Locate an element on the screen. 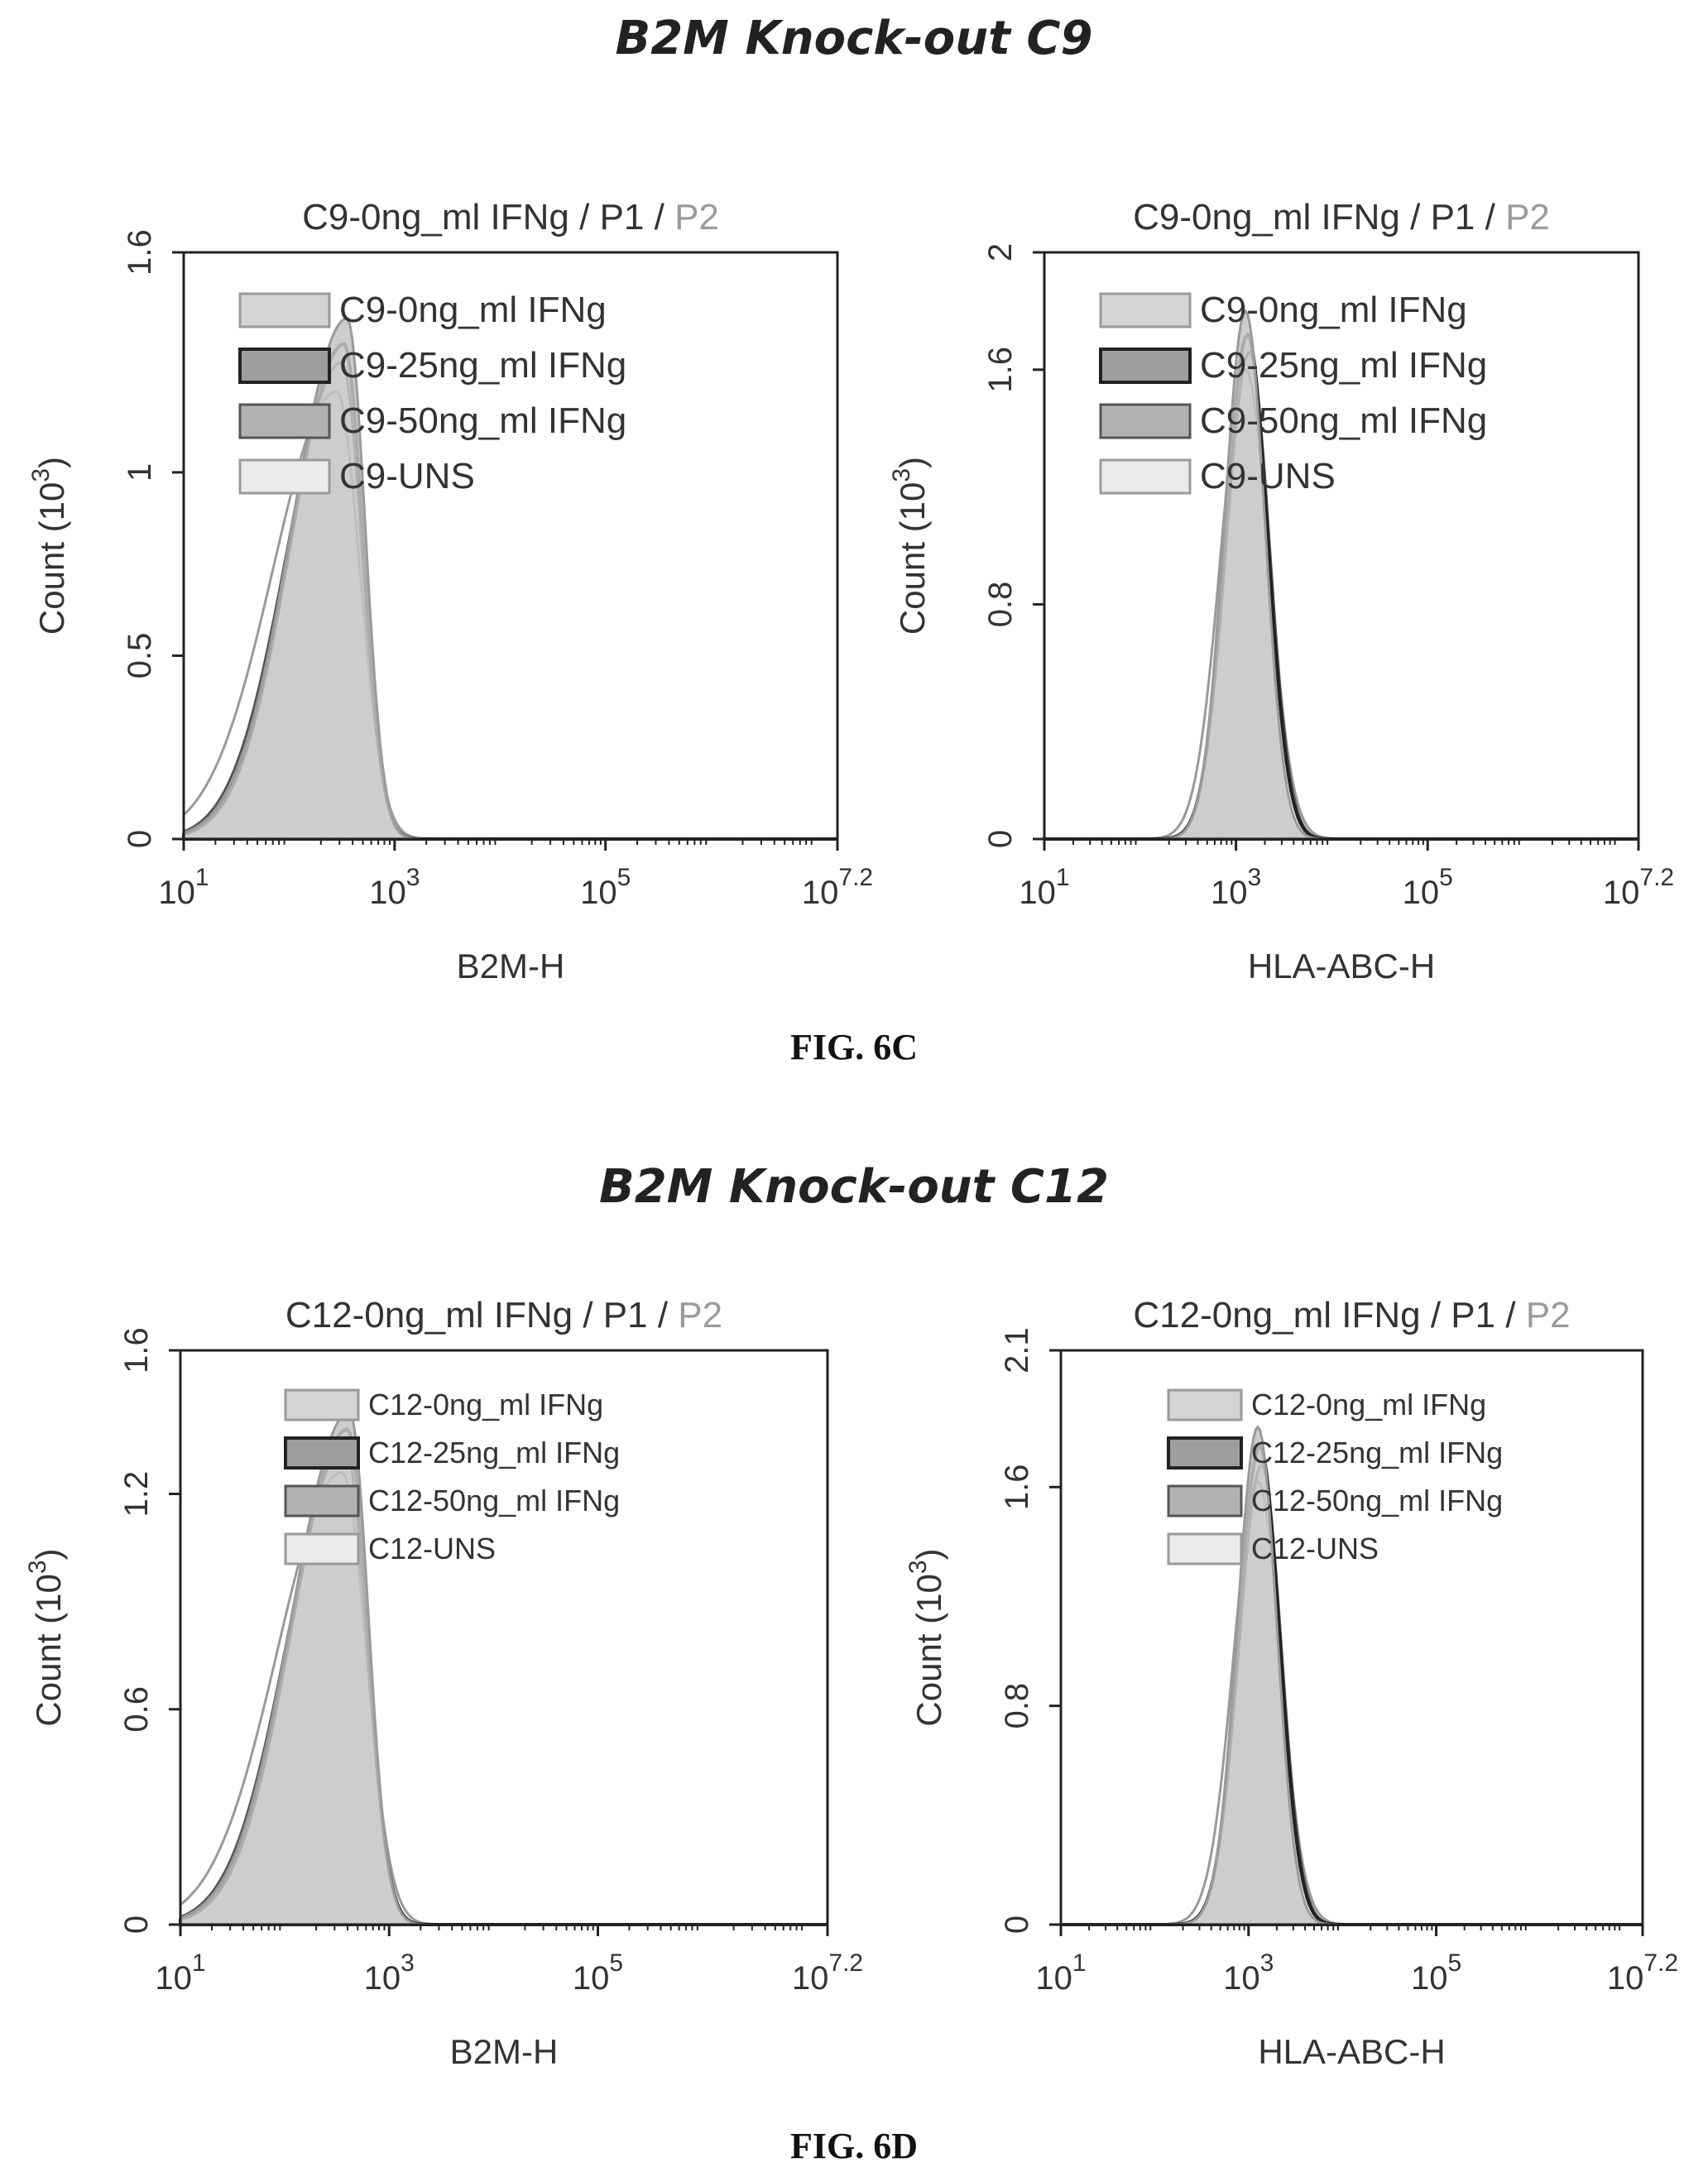 This screenshot has height=2172, width=1708. panel-0-ytick-label-0: 0 is located at coordinates (140, 839).